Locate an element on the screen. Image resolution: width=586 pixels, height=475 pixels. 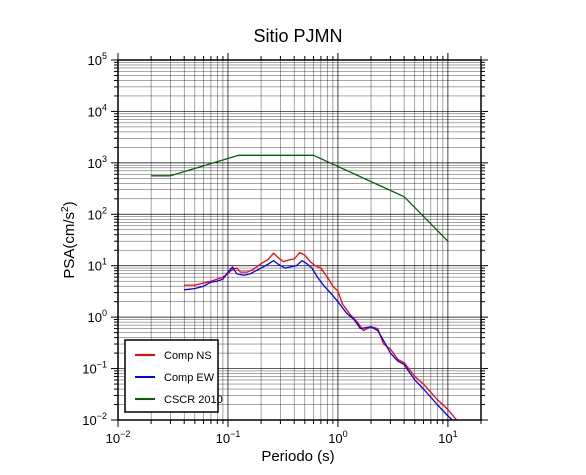
y-tick-label-exponent: 4 is located at coordinates (104, 107).